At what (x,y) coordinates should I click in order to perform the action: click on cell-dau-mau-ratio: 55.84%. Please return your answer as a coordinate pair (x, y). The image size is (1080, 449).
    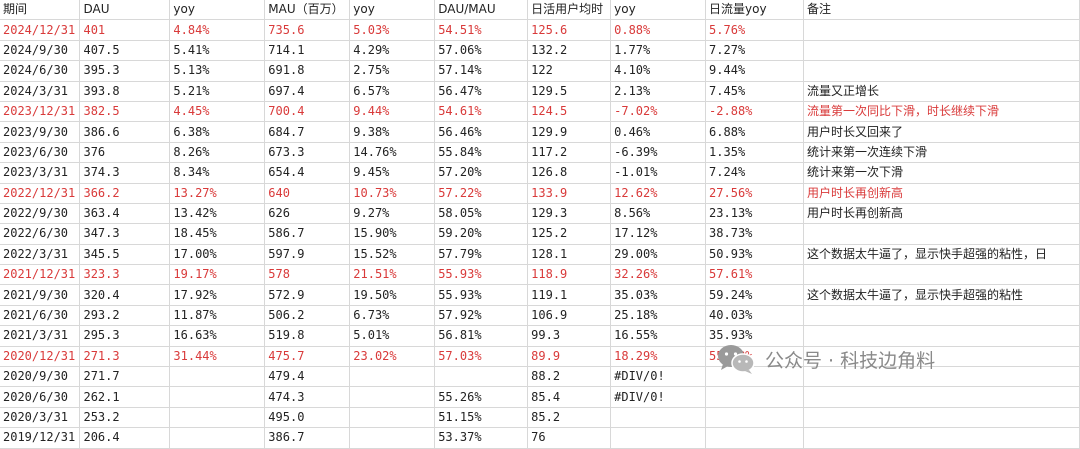
    Looking at the image, I should click on (481, 153).